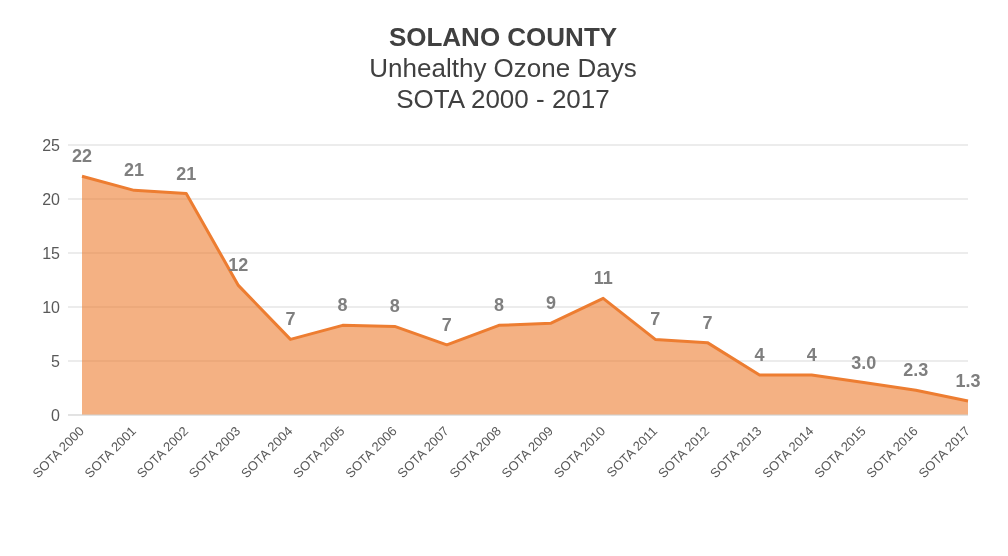  What do you see at coordinates (51, 253) in the screenshot?
I see `y-tick-label: 15` at bounding box center [51, 253].